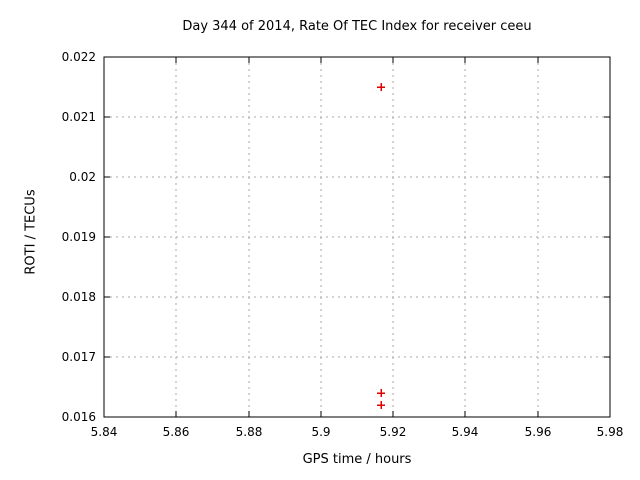 This screenshot has height=480, width=640. Describe the element at coordinates (82, 177) in the screenshot. I see `y-tick-label: 0.02` at that location.